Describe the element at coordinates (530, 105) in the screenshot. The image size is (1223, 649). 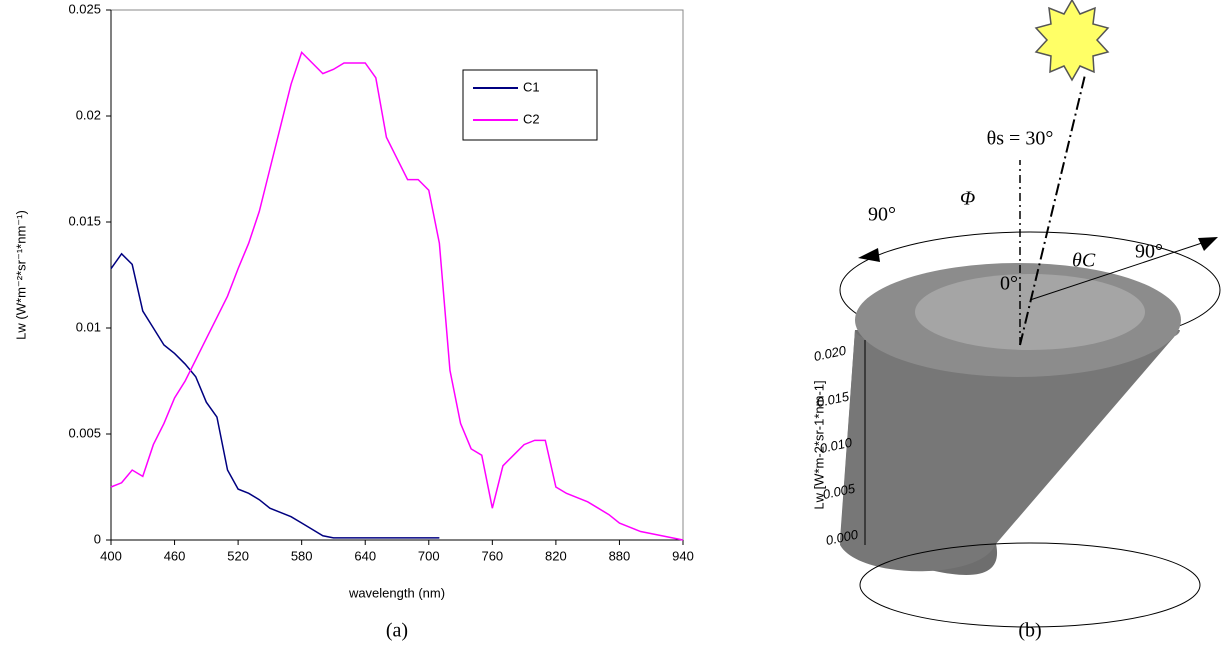
I see `legend-box` at that location.